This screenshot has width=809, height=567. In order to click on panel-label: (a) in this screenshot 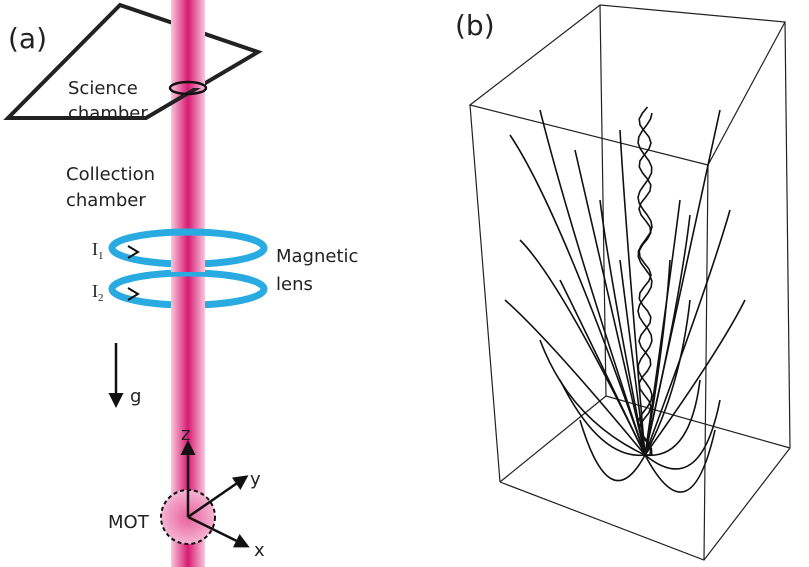, I will do `click(27, 38)`.